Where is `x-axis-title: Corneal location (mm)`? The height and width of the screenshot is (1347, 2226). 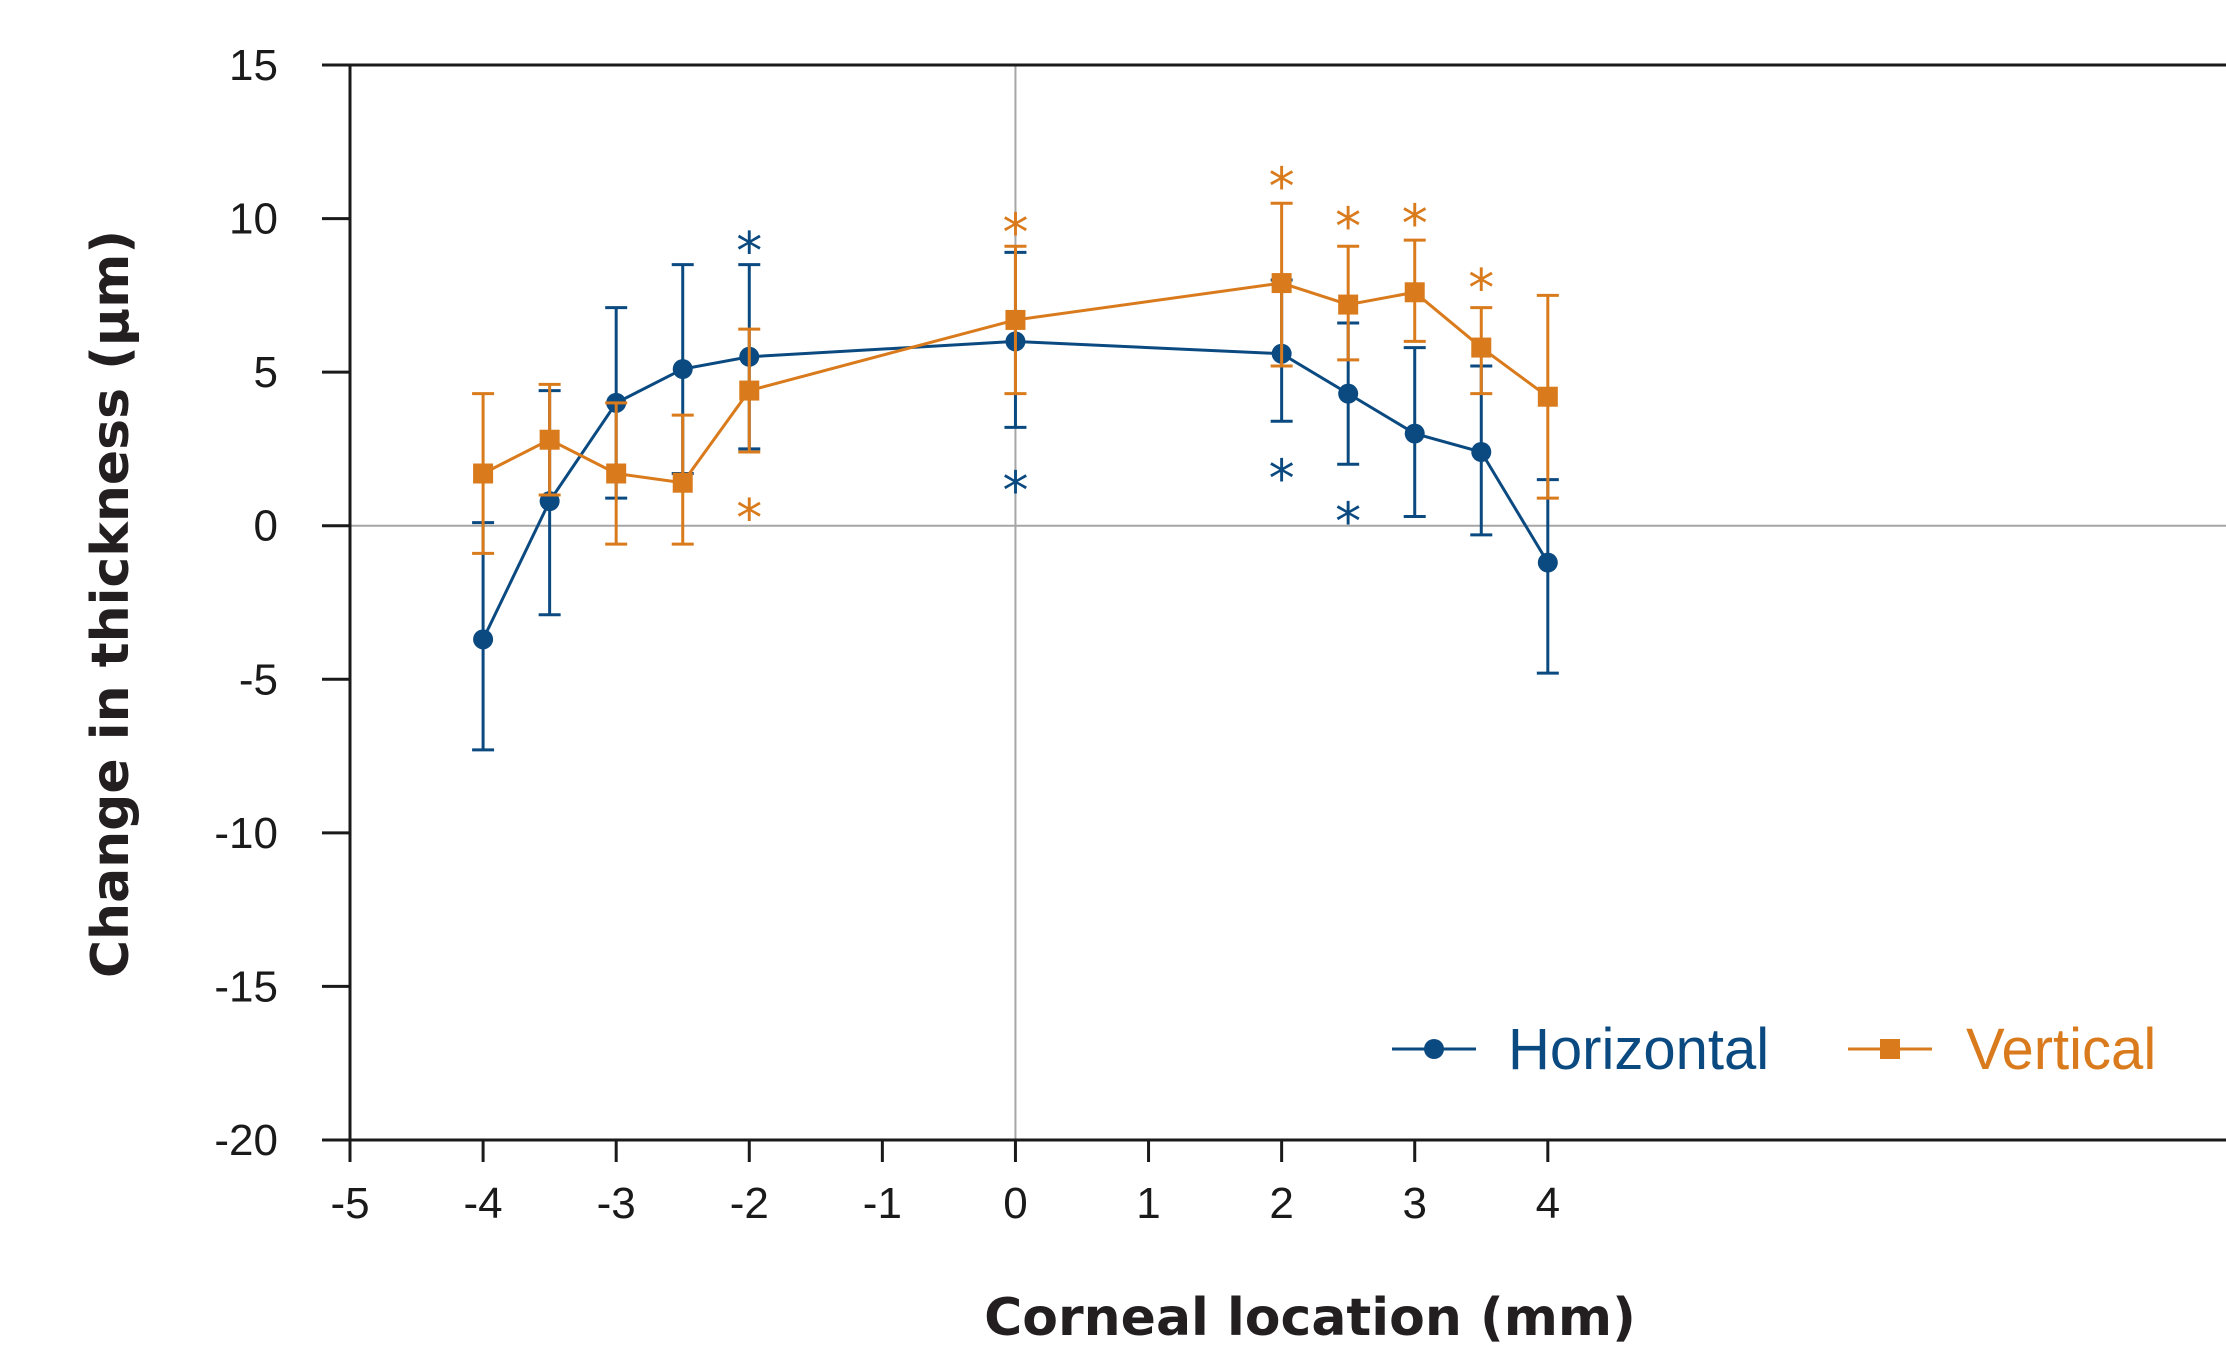 x-axis-title: Corneal location (mm) is located at coordinates (1310, 1317).